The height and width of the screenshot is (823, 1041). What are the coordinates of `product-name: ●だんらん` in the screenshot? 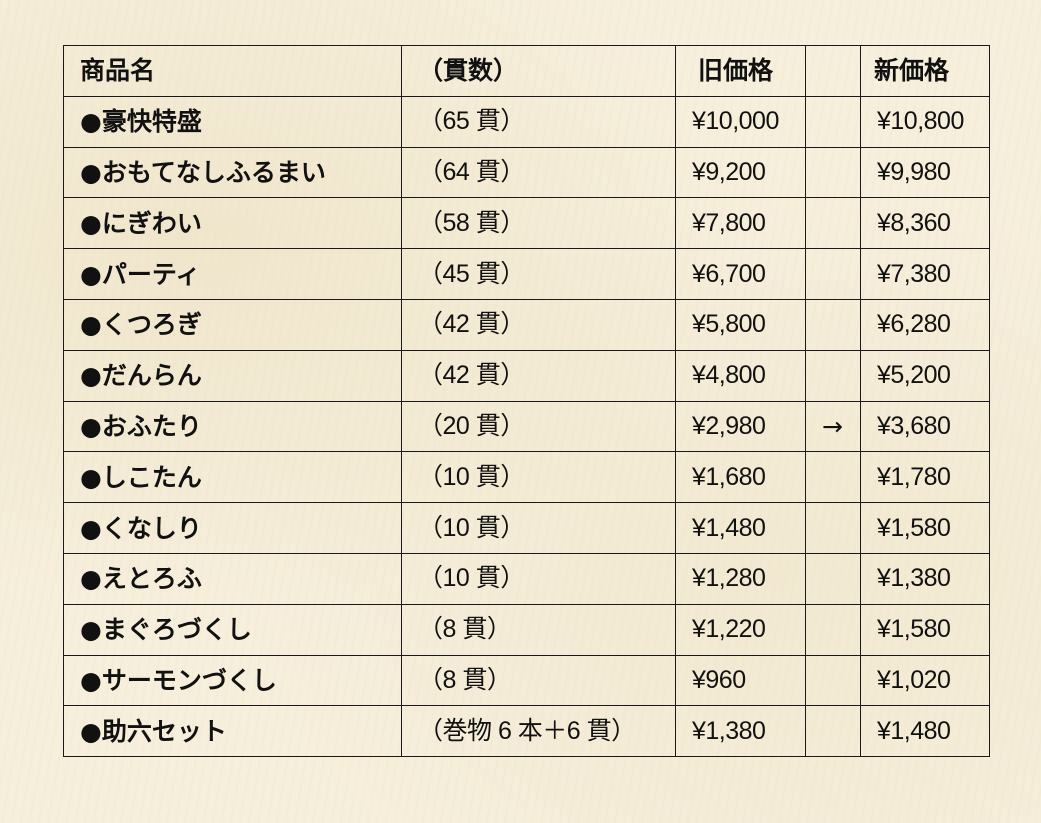 It's located at (232, 375).